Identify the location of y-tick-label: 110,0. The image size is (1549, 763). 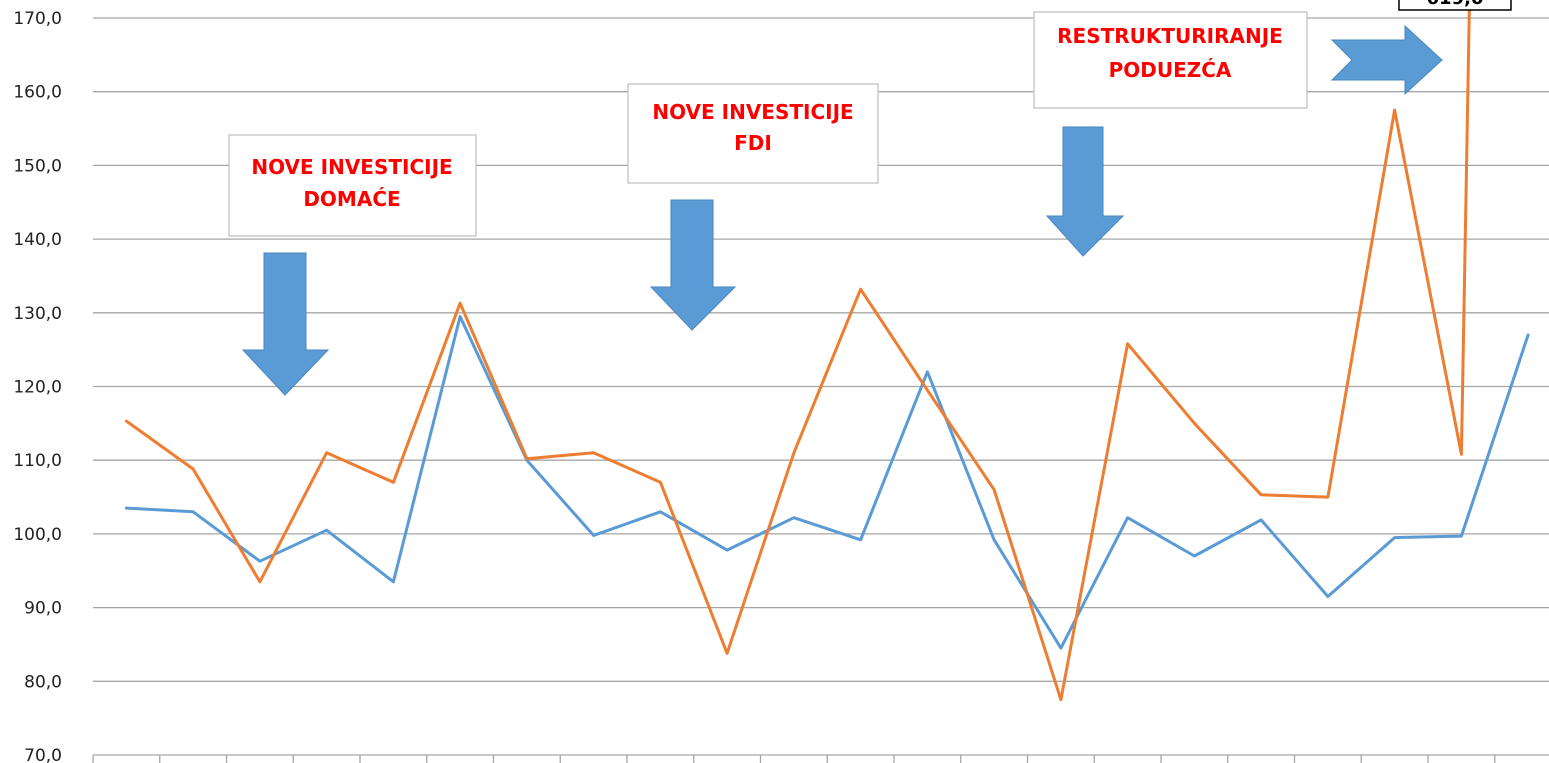
(37, 461).